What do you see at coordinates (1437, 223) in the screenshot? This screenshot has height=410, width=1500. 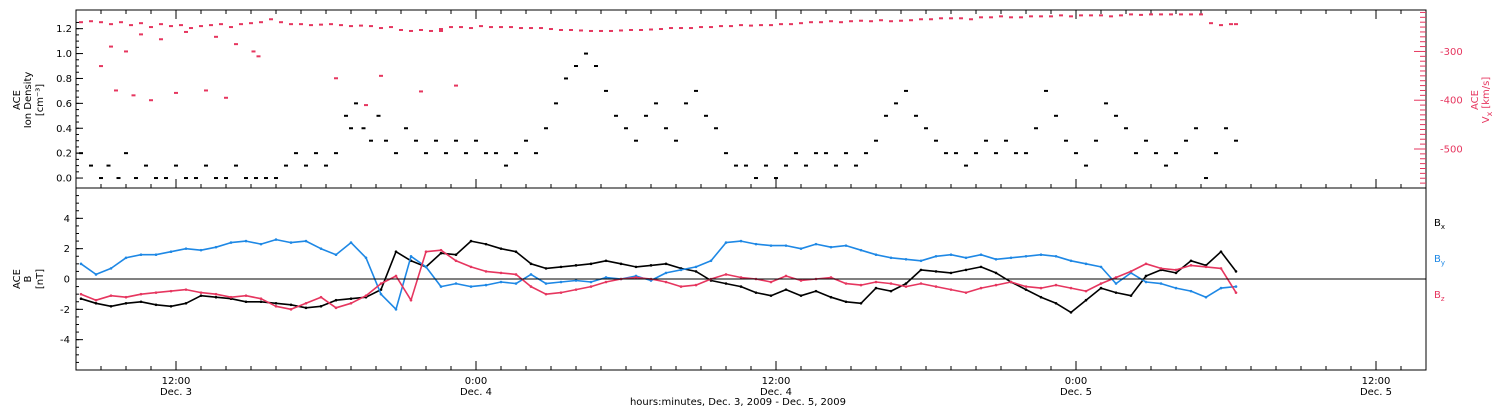 I see `legend-bx-name: B` at bounding box center [1437, 223].